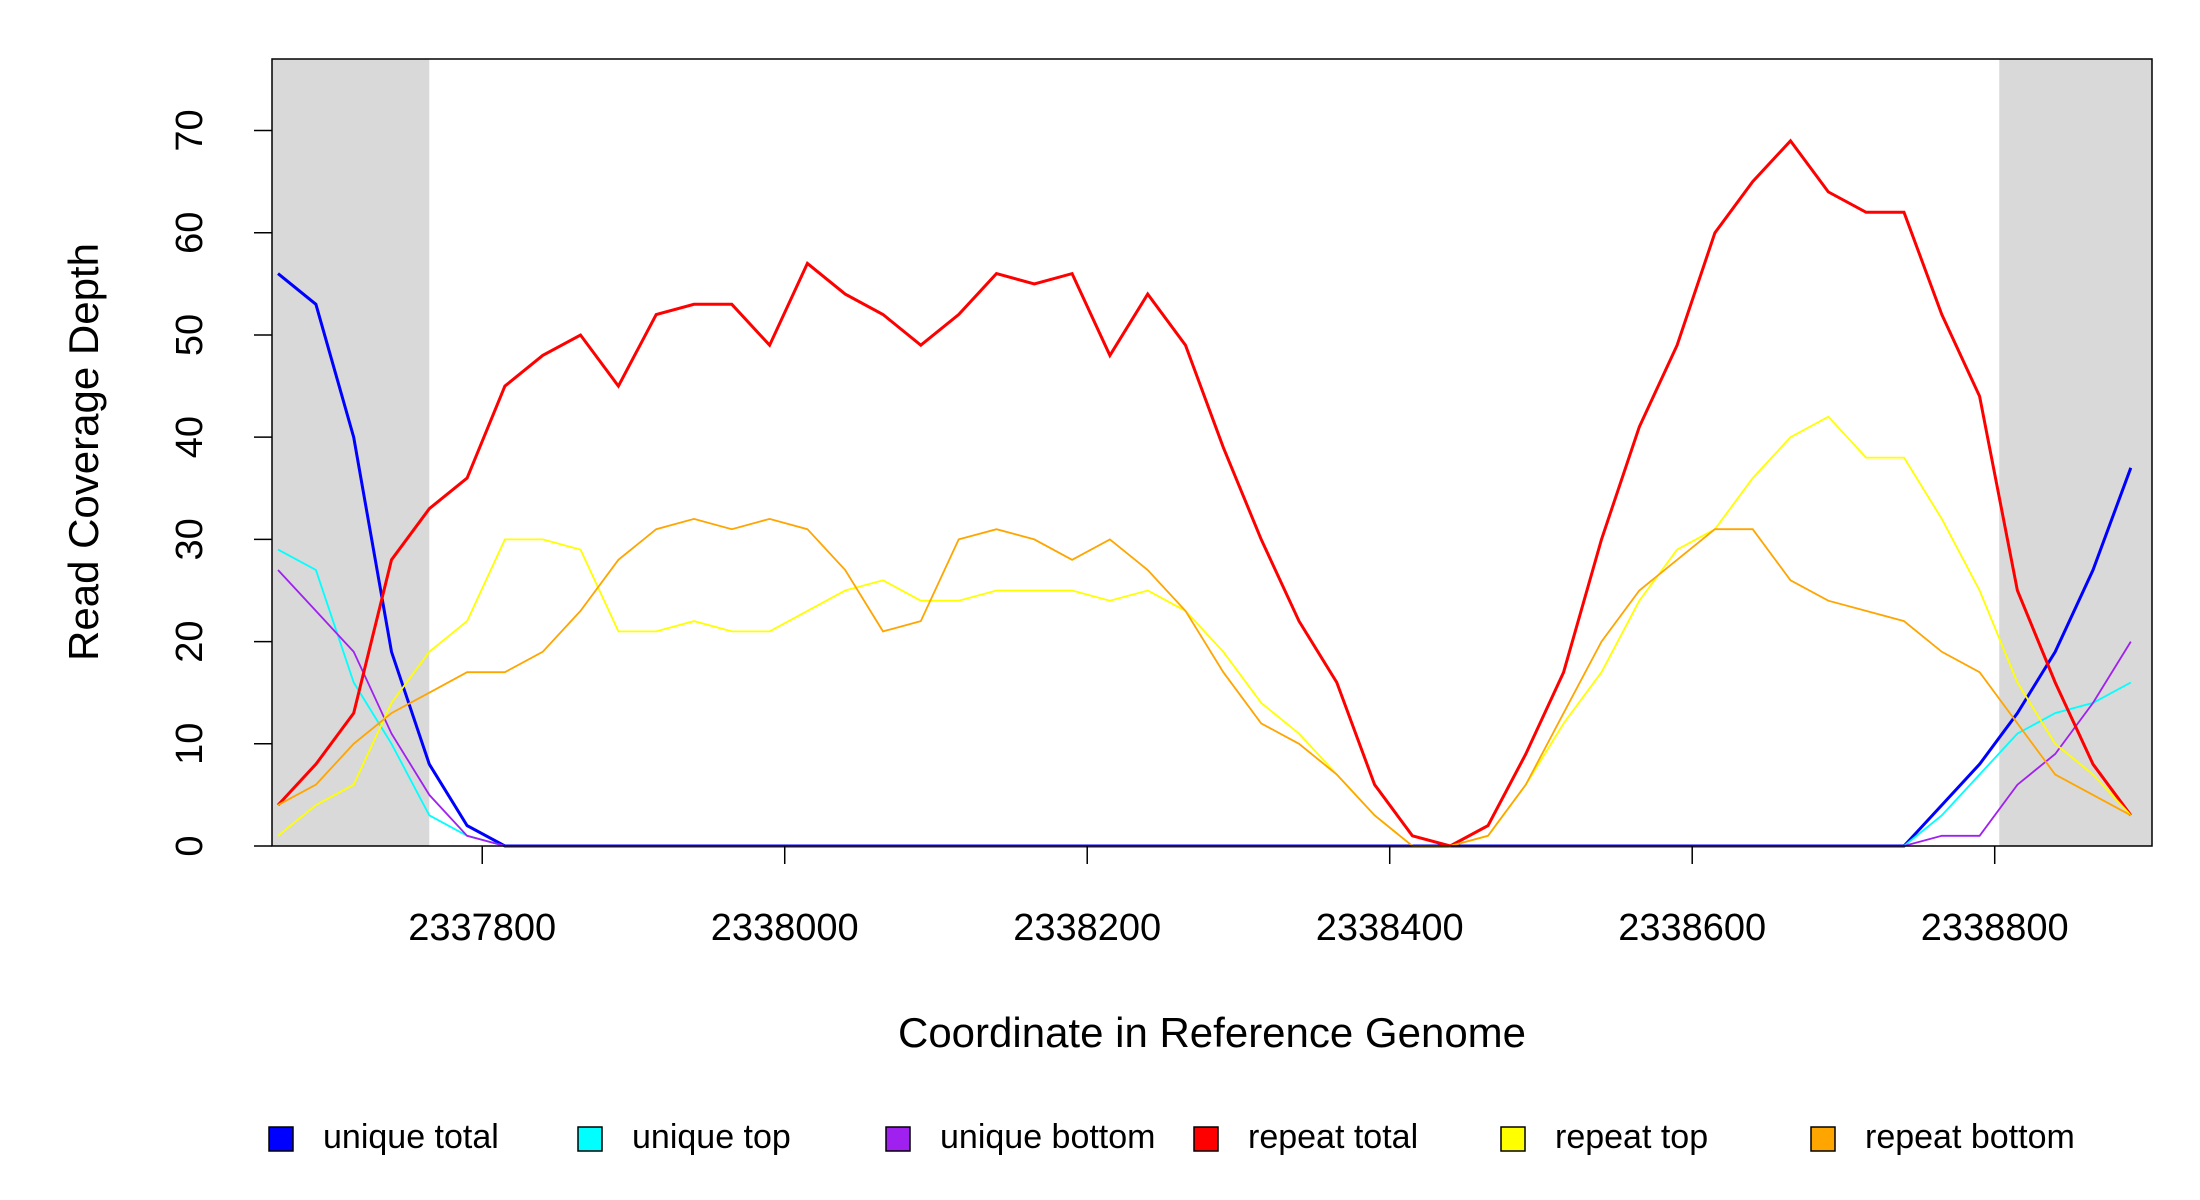 The image size is (2200, 1200). Describe the element at coordinates (1390, 928) in the screenshot. I see `x-tick-label: 2338400` at that location.